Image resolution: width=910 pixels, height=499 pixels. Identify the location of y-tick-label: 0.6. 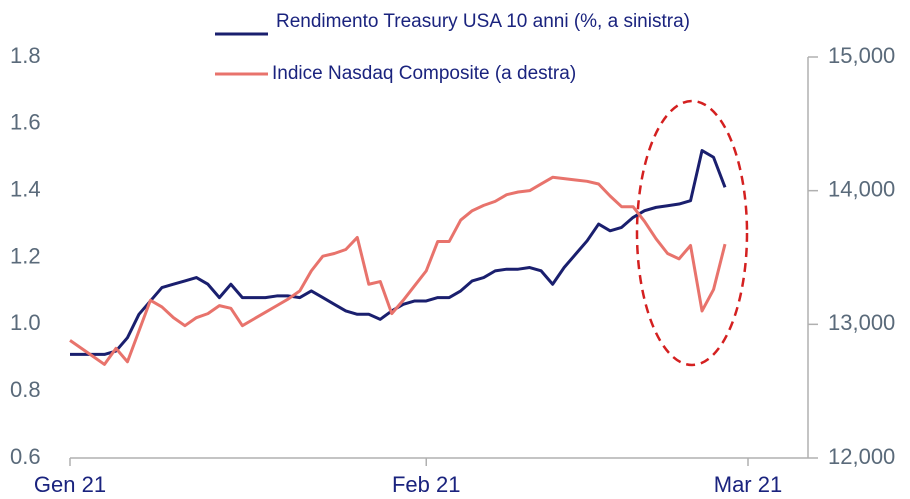
(25, 456).